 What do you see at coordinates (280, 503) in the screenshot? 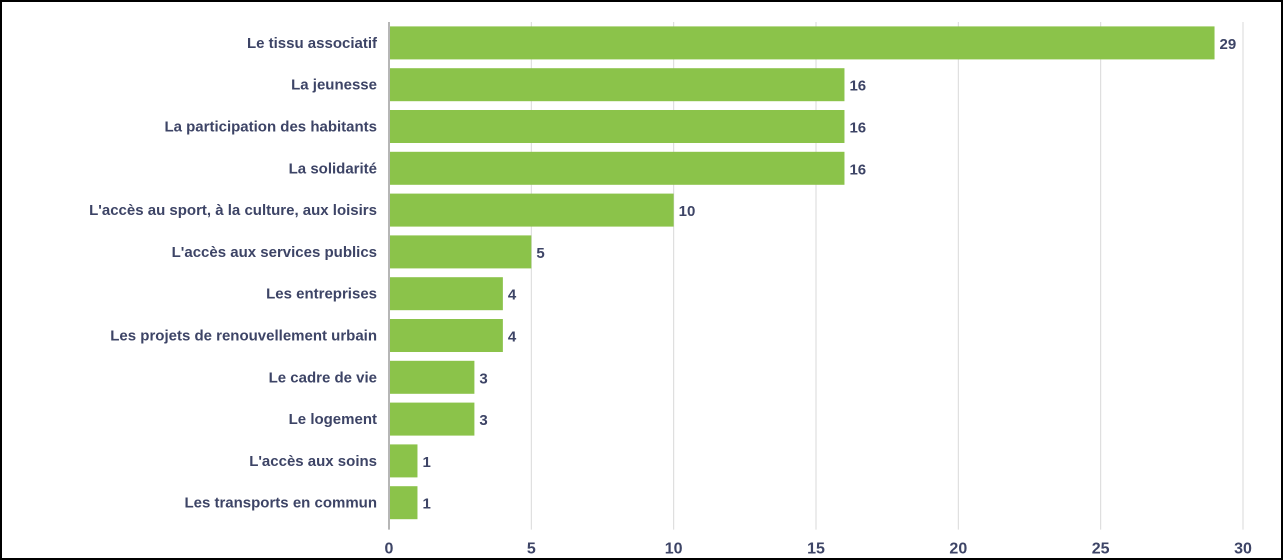
I see `category-label: Les transports en commun` at bounding box center [280, 503].